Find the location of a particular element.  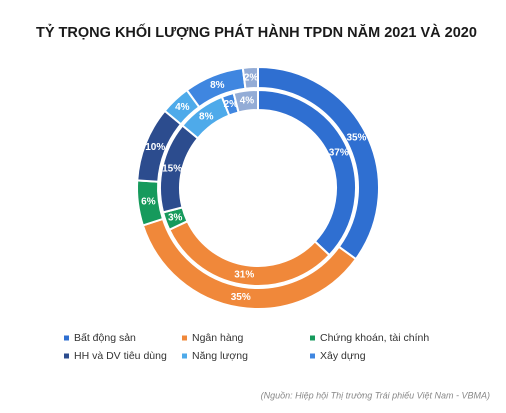

legend-label: Ngân hàng is located at coordinates (218, 338).